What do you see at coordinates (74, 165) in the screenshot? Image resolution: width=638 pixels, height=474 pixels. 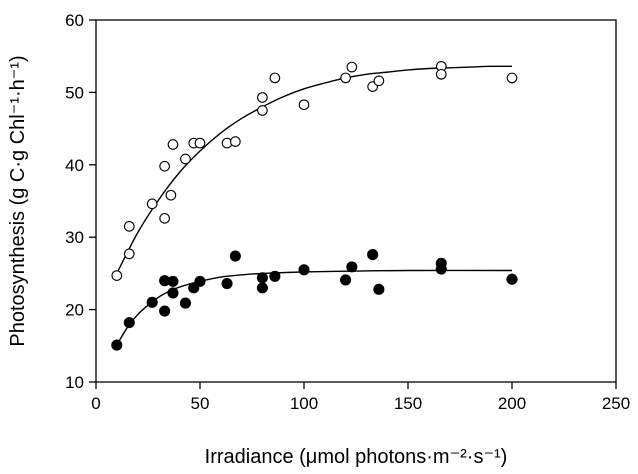 I see `y-tick-label: 40` at bounding box center [74, 165].